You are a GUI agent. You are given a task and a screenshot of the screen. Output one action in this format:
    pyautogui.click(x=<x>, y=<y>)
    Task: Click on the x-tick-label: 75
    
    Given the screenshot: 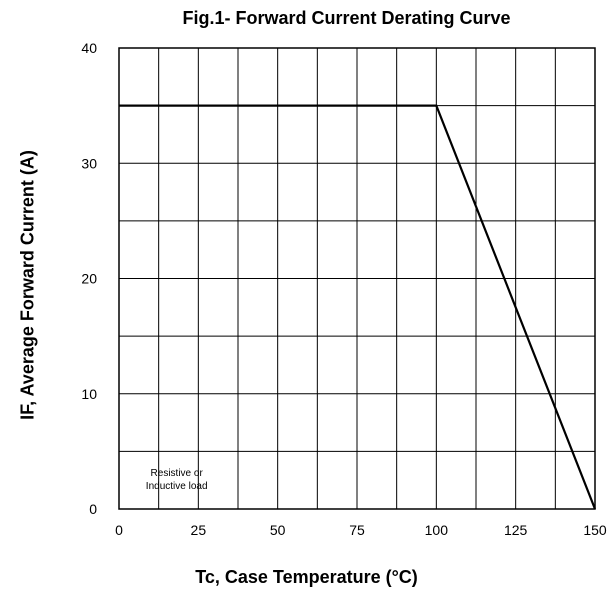 What is the action you would take?
    pyautogui.click(x=357, y=530)
    